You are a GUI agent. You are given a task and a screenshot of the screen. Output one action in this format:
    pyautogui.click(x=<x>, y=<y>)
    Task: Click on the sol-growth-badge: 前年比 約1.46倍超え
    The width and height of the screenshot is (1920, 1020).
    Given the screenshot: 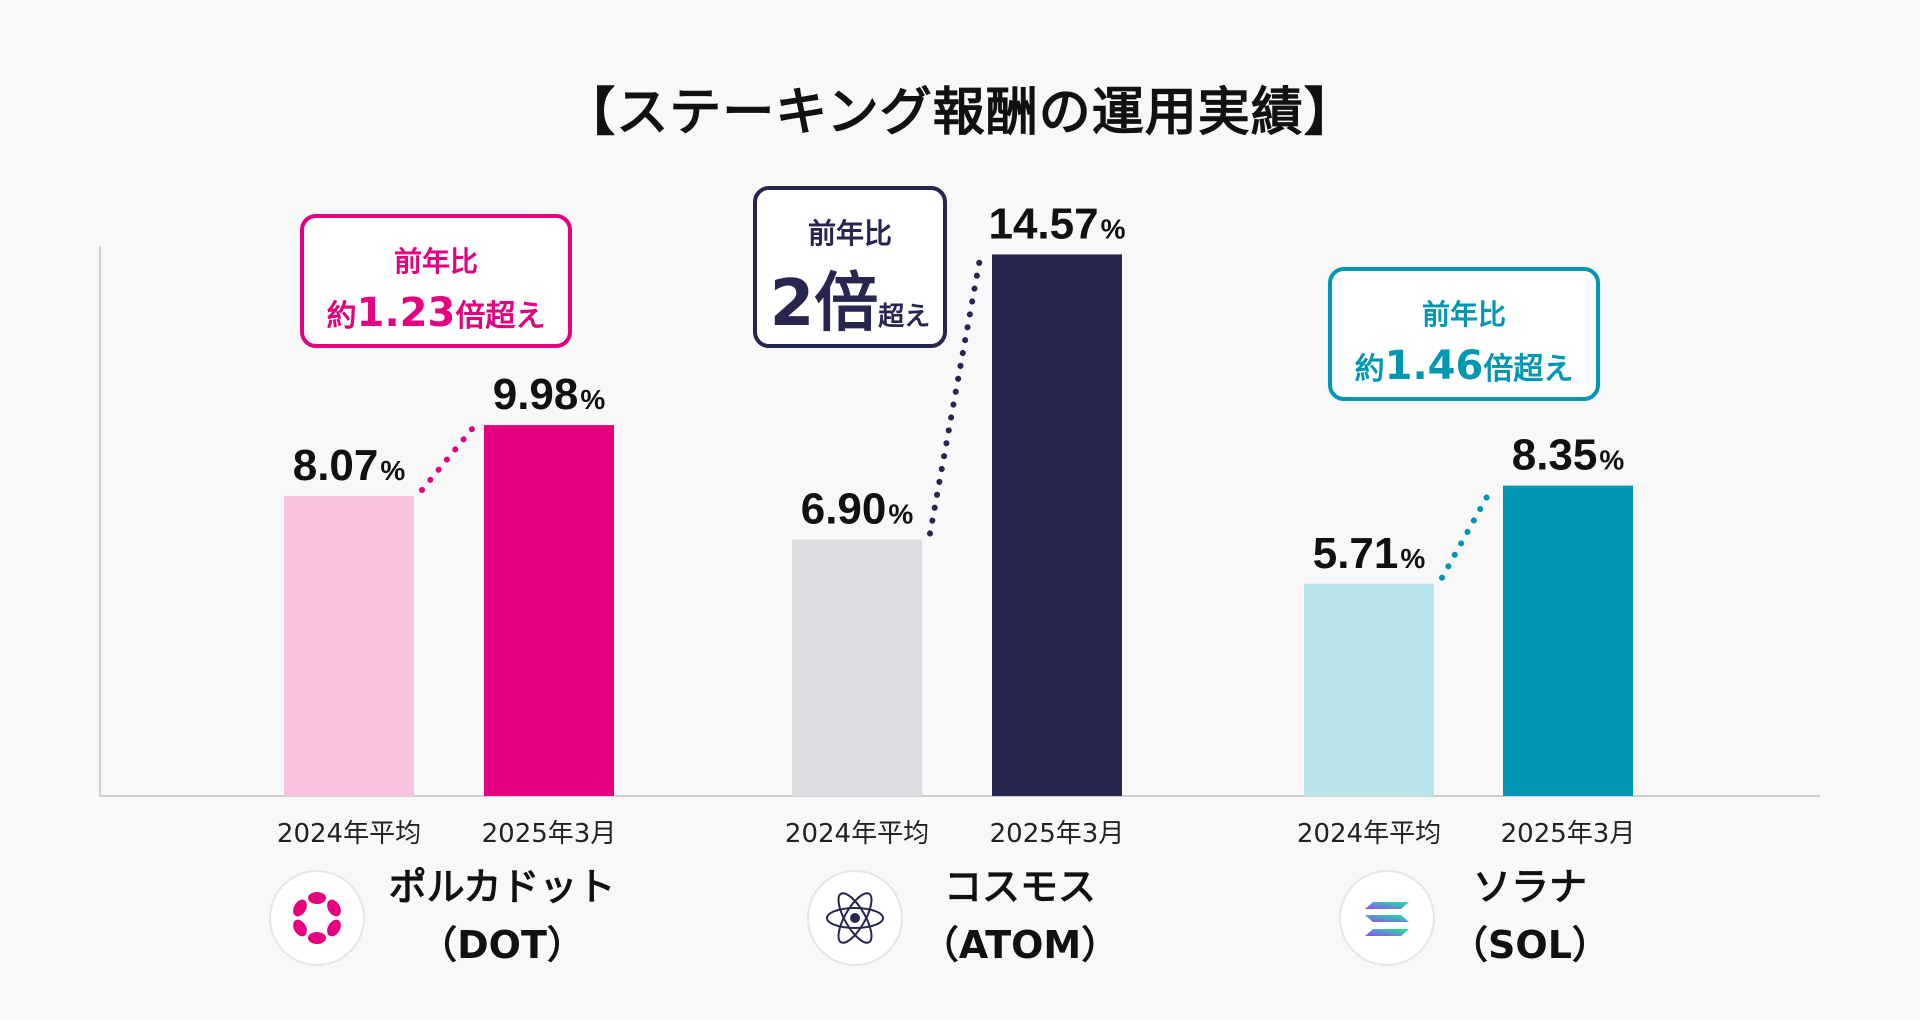 What is the action you would take?
    pyautogui.click(x=1464, y=334)
    